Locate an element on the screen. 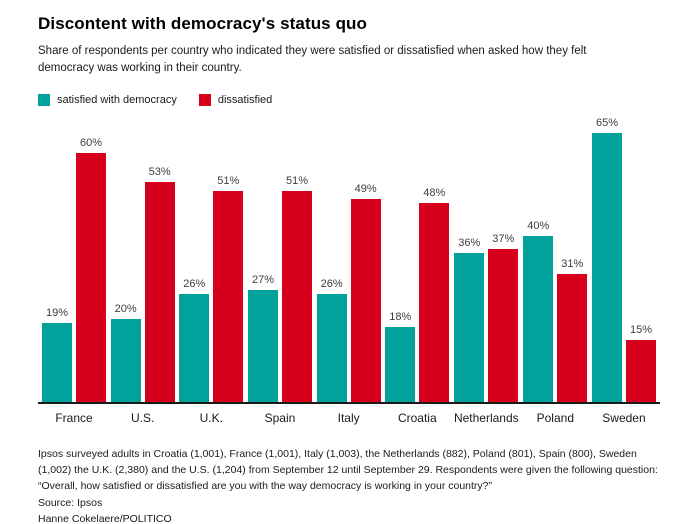 The width and height of the screenshot is (700, 524). legend-swatch-dissatisfied-icon is located at coordinates (204, 100).